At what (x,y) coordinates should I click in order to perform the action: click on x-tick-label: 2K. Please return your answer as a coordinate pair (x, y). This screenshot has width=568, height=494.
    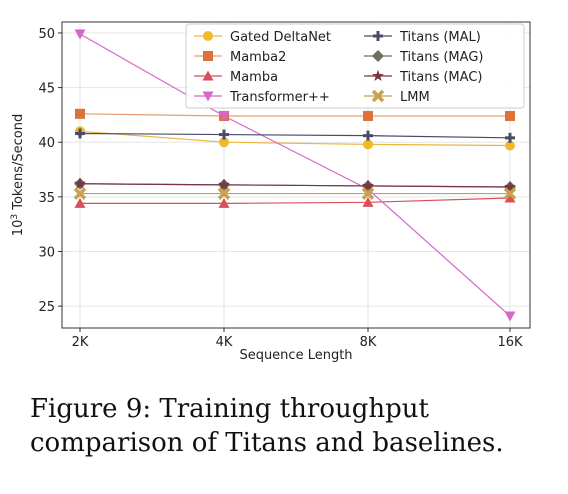
    Looking at the image, I should click on (80, 342).